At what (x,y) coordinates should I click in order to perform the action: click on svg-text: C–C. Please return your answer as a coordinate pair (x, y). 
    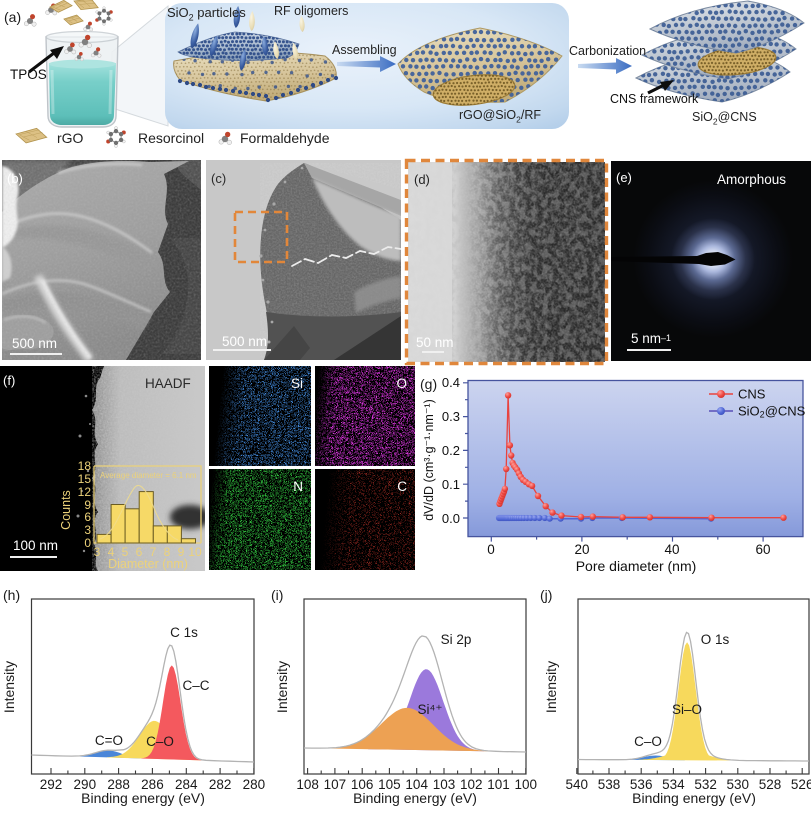
    Looking at the image, I should click on (195, 685).